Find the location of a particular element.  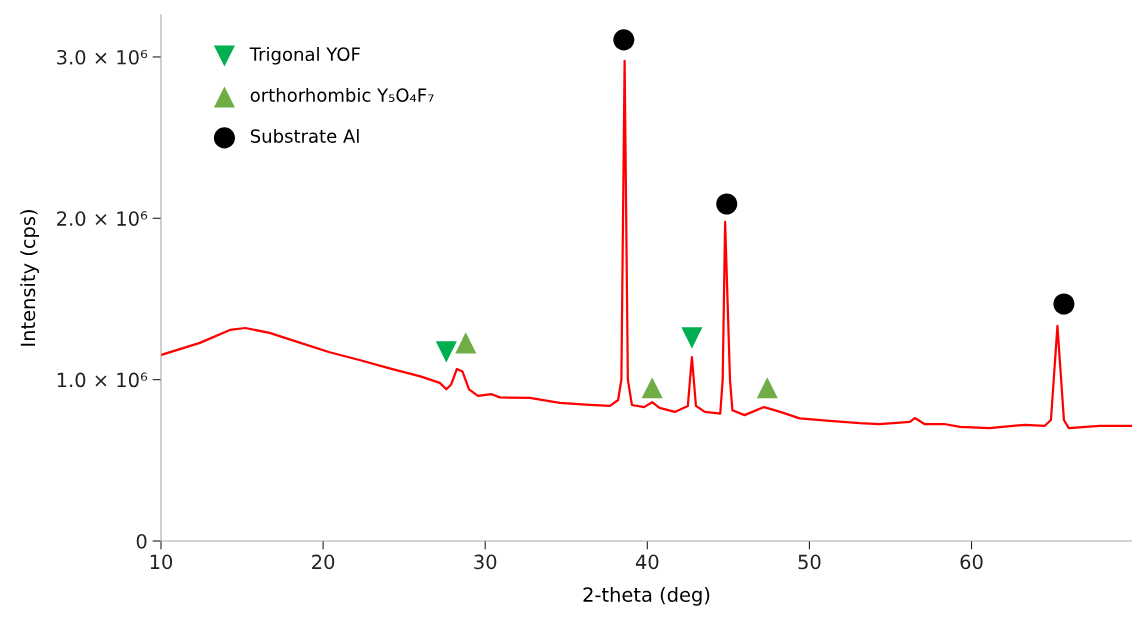

x-tick-label: 60 is located at coordinates (971, 562).